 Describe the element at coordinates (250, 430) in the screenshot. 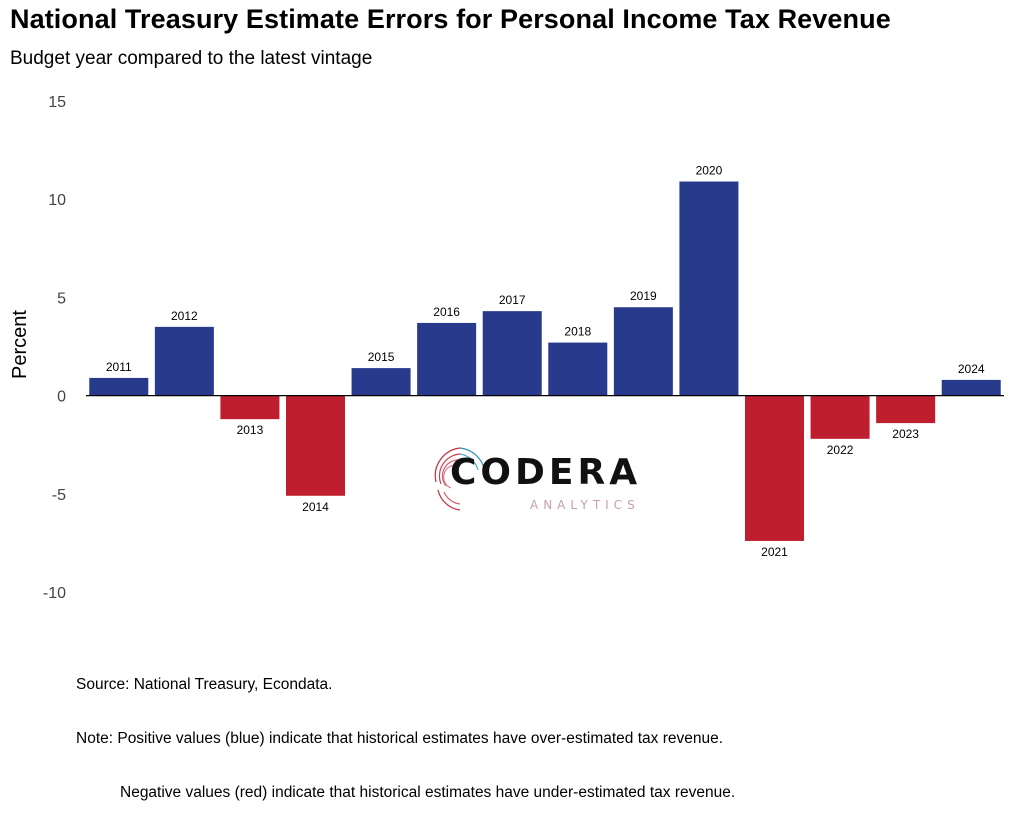

I see `bar-label-2013: 2013` at that location.